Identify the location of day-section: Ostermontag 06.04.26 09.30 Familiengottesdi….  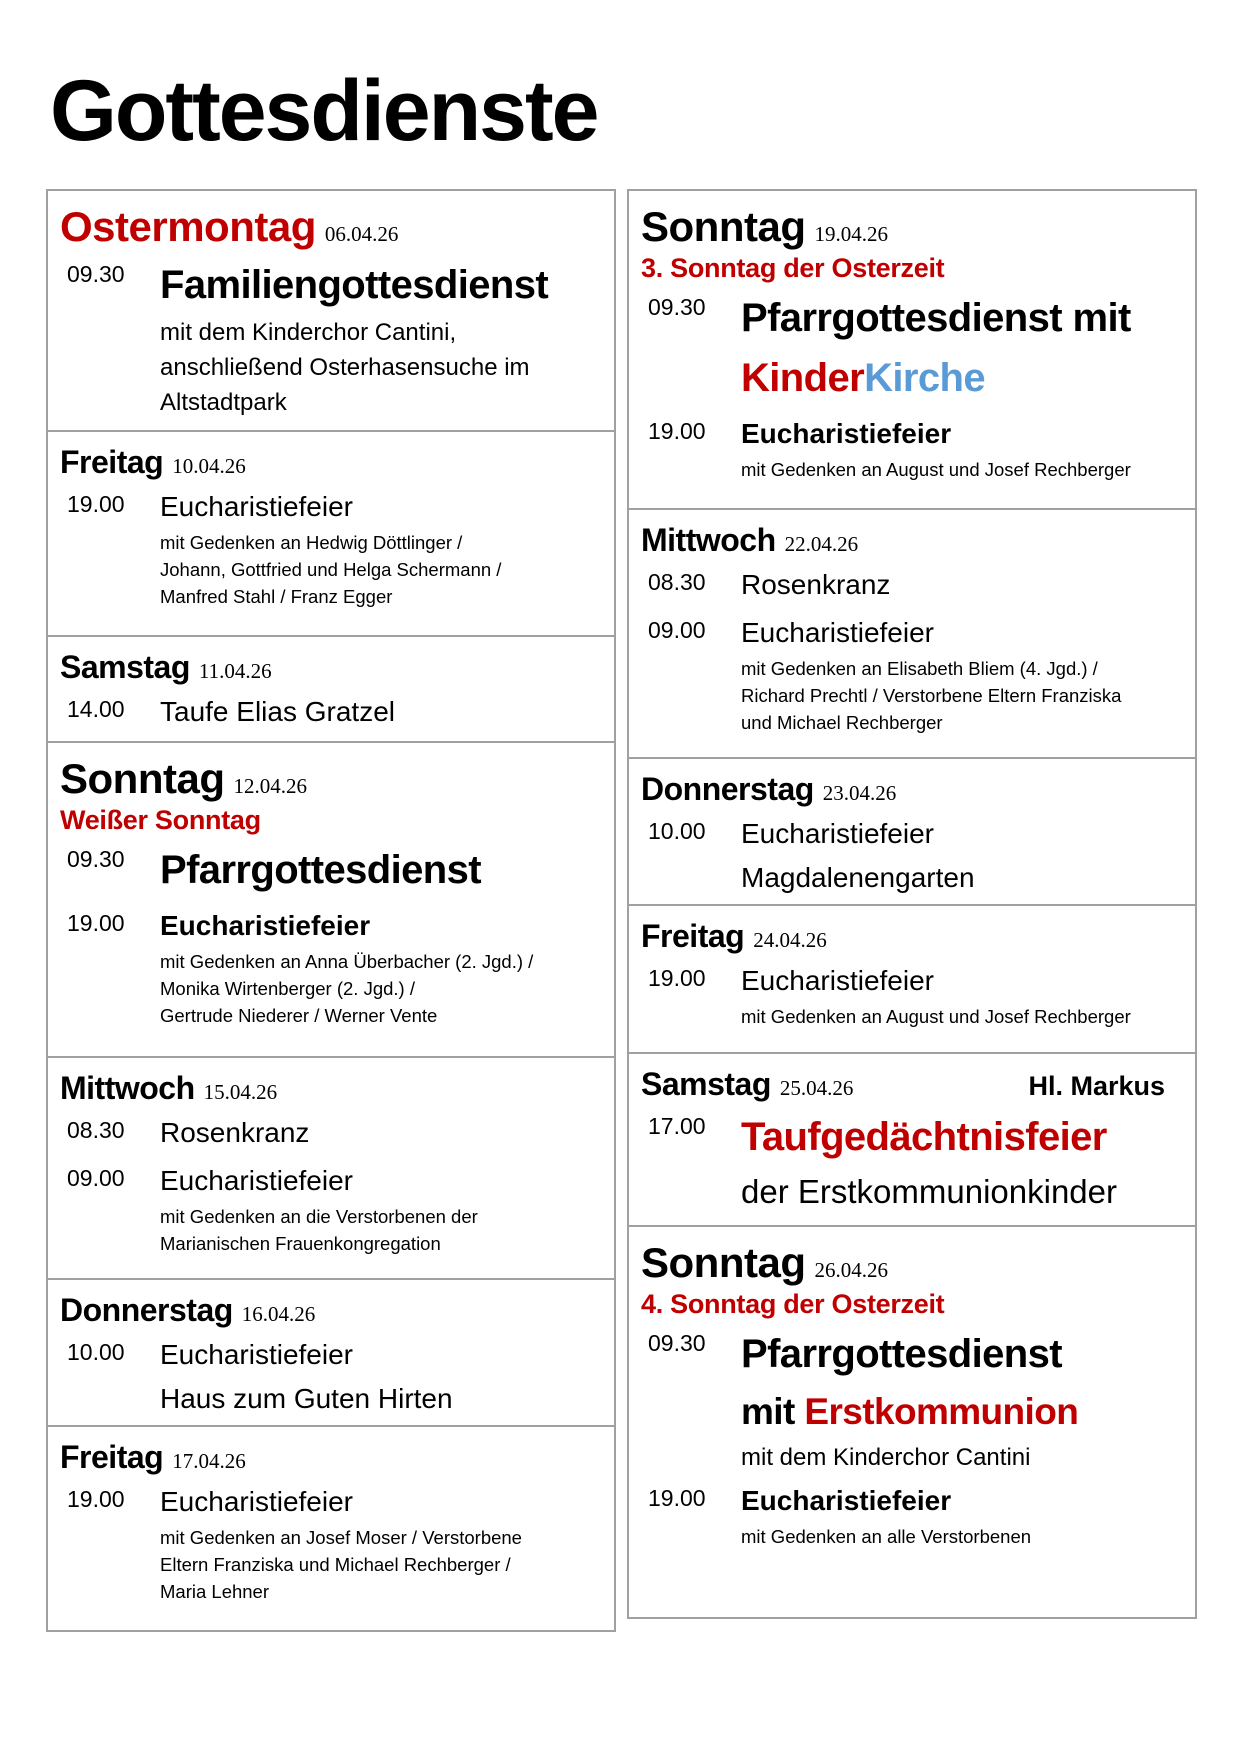
(331, 311).